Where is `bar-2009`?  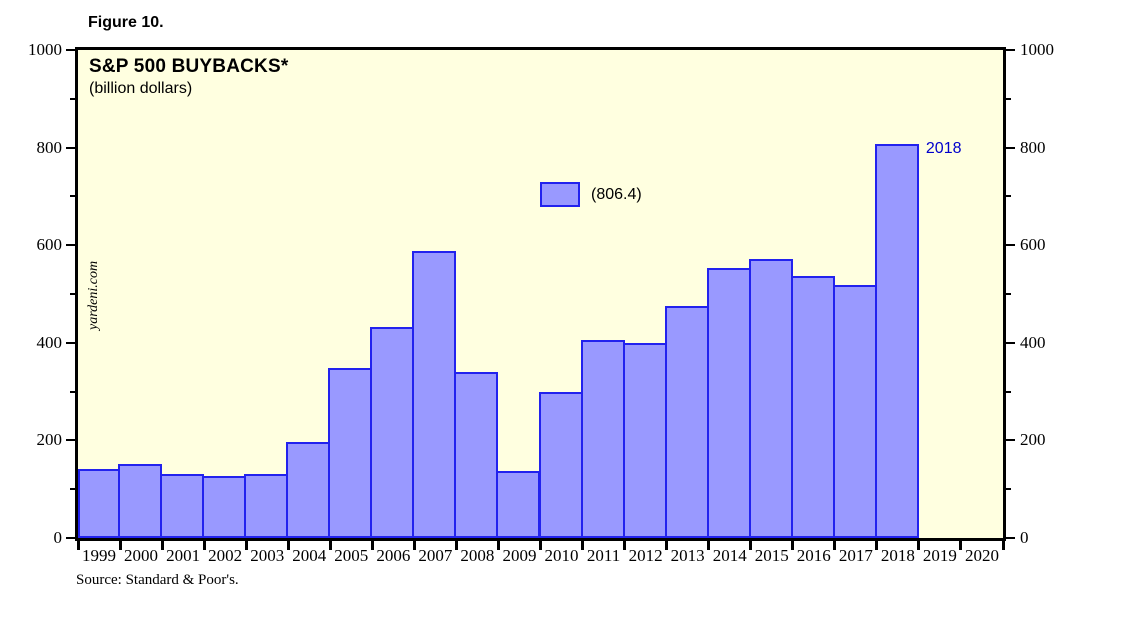 bar-2009 is located at coordinates (518, 504).